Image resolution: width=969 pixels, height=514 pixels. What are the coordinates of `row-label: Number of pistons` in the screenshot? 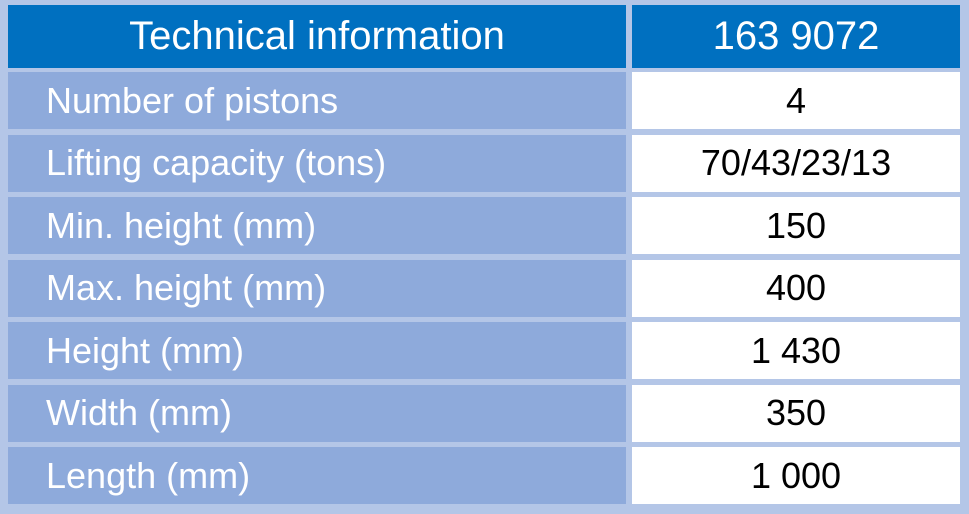 It's located at (317, 100).